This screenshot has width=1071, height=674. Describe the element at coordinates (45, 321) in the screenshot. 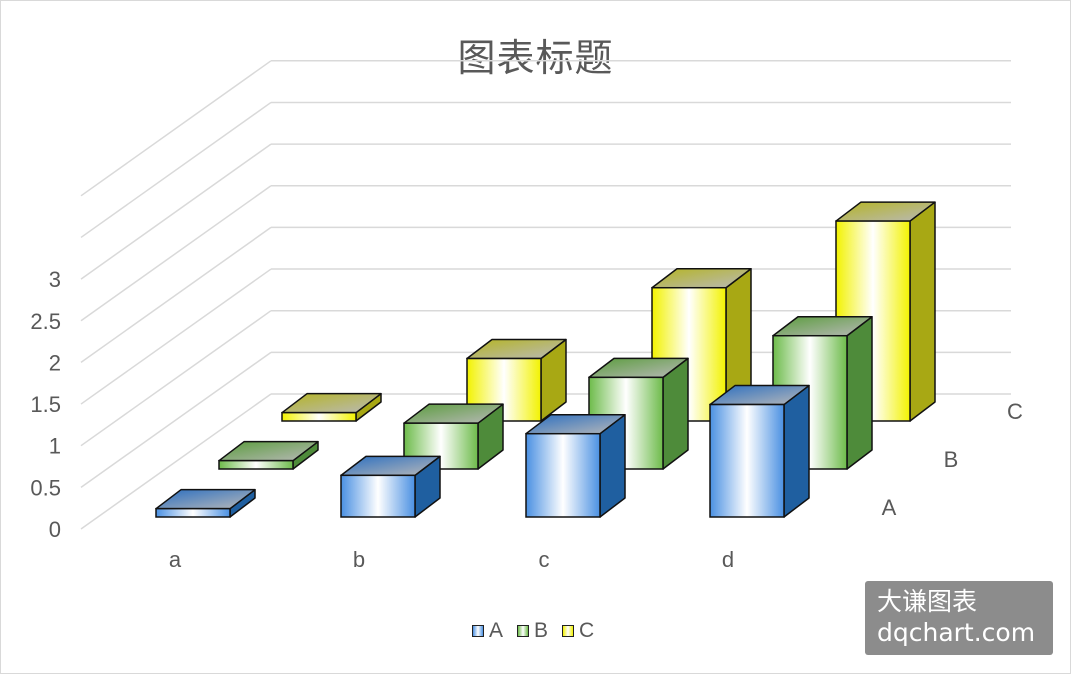

I see `y-tick-label-2-5: 2.5` at that location.